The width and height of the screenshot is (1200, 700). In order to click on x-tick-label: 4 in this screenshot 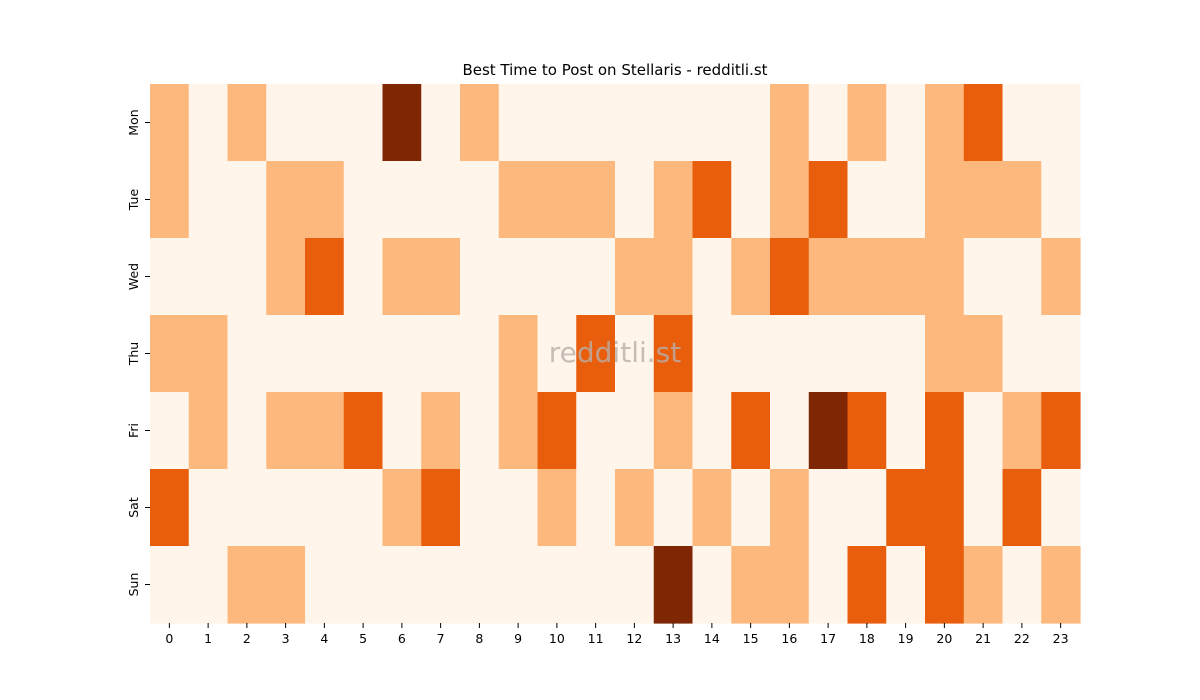, I will do `click(324, 638)`.